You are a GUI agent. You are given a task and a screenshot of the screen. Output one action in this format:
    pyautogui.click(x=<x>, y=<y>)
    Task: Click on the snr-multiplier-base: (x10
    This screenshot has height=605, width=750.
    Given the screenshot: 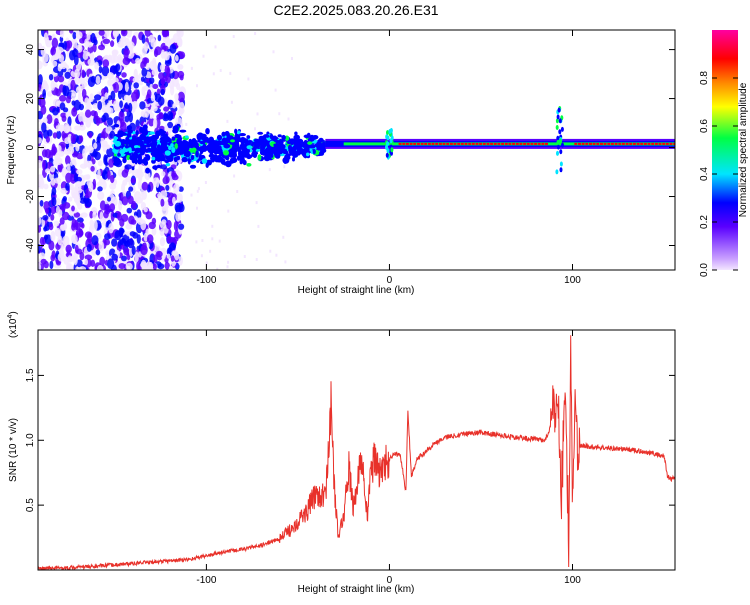 What is the action you would take?
    pyautogui.click(x=13, y=328)
    